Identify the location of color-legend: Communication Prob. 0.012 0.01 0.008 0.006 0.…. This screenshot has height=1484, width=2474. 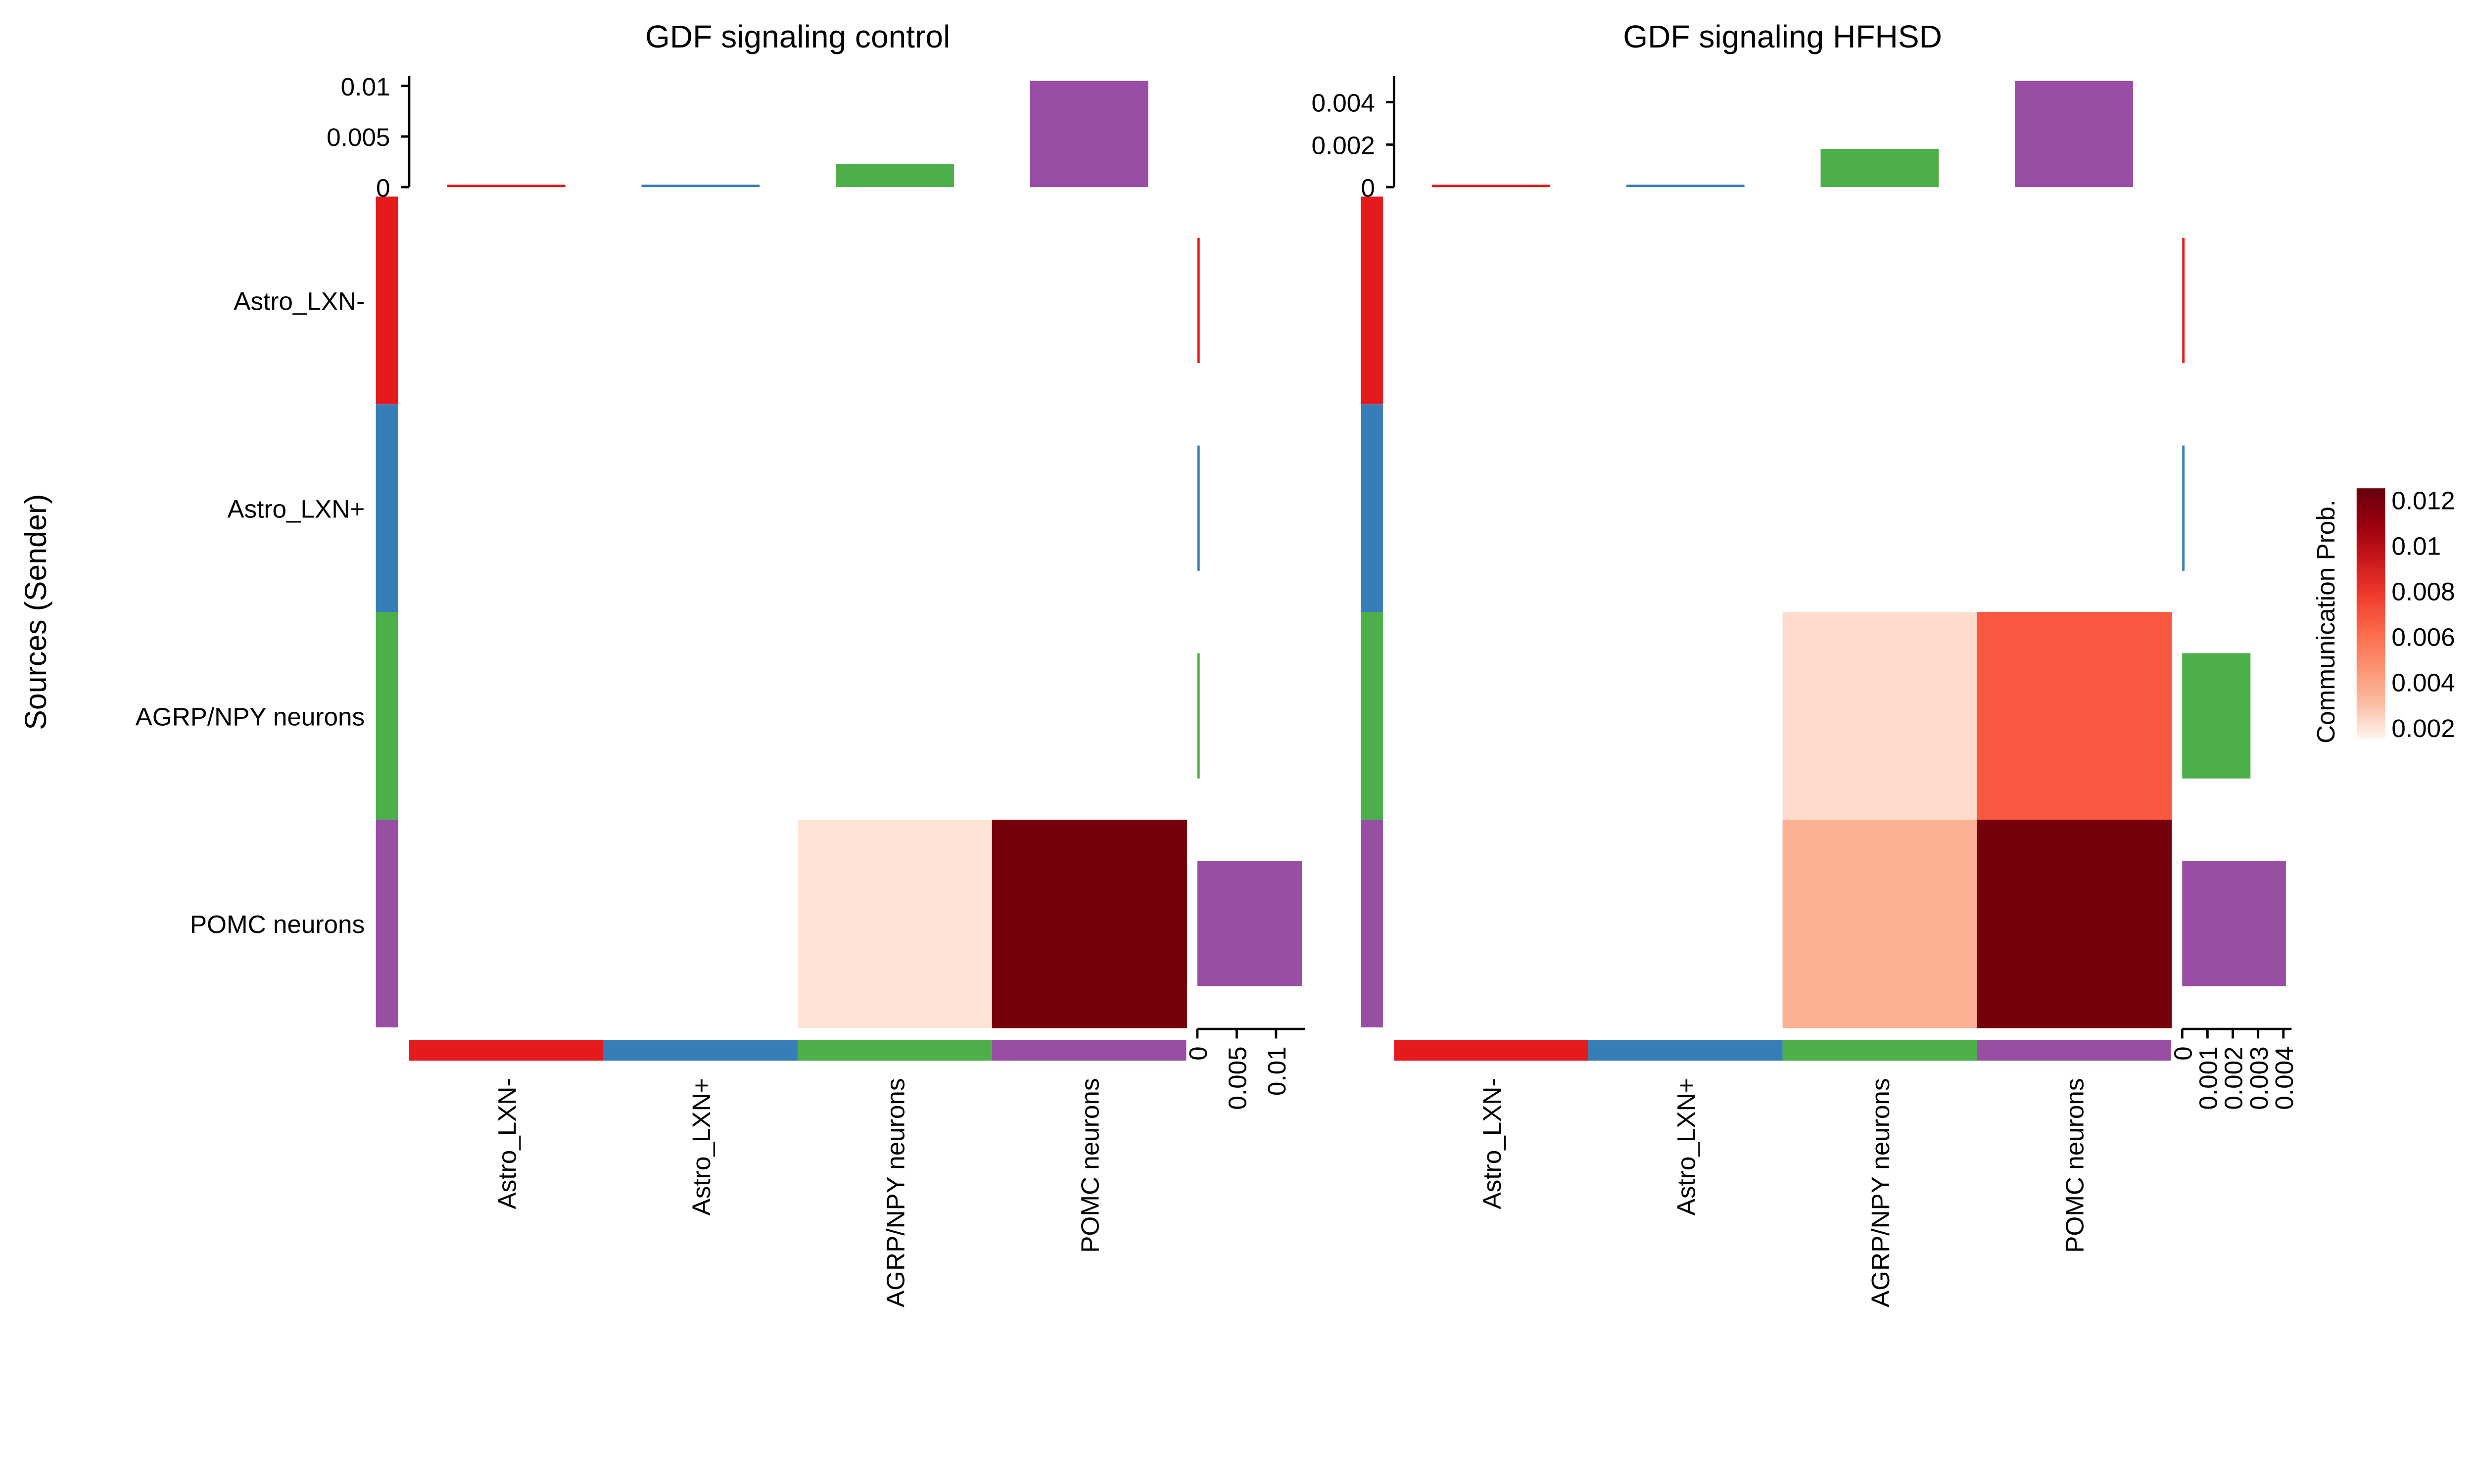
(2383, 614).